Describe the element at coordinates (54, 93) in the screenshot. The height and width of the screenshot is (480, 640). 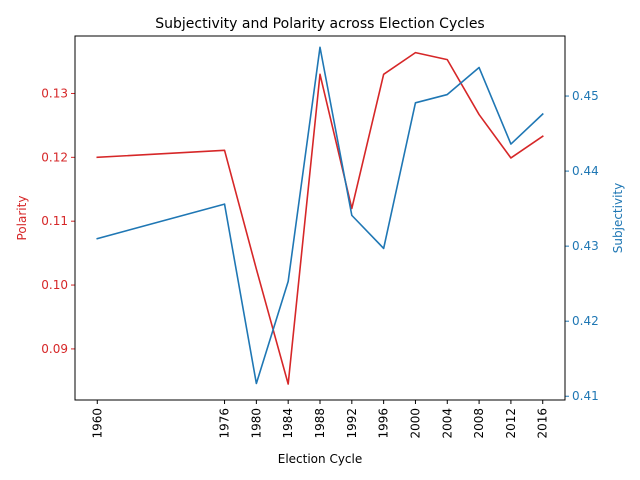
I see `y-left-tick-label: 0.13` at that location.